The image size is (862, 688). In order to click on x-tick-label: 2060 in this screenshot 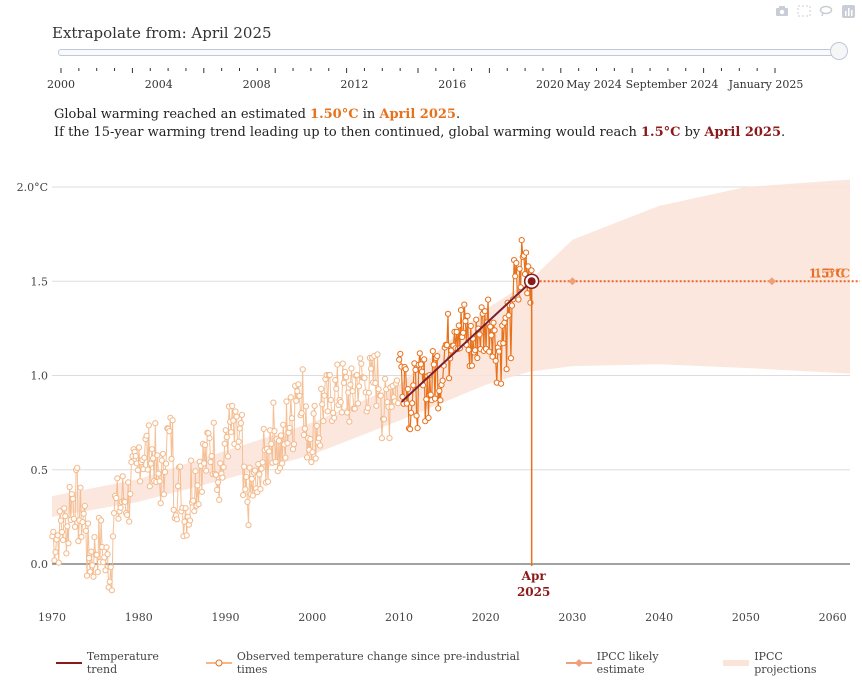, I will do `click(833, 617)`.